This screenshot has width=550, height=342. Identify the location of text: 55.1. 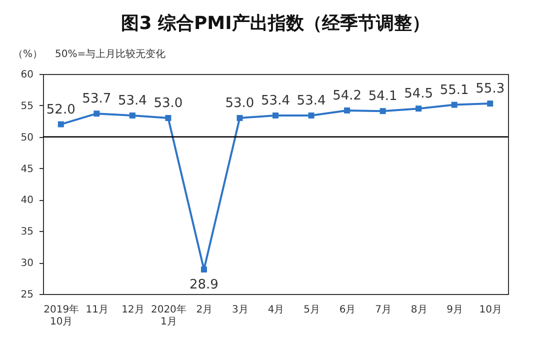
(454, 90).